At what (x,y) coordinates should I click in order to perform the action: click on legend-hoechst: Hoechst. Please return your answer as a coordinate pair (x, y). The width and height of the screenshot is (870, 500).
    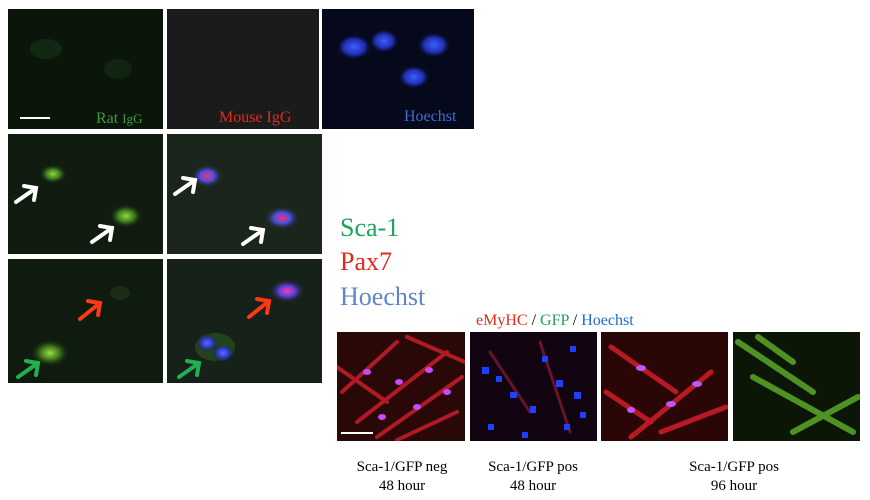
    Looking at the image, I should click on (383, 296).